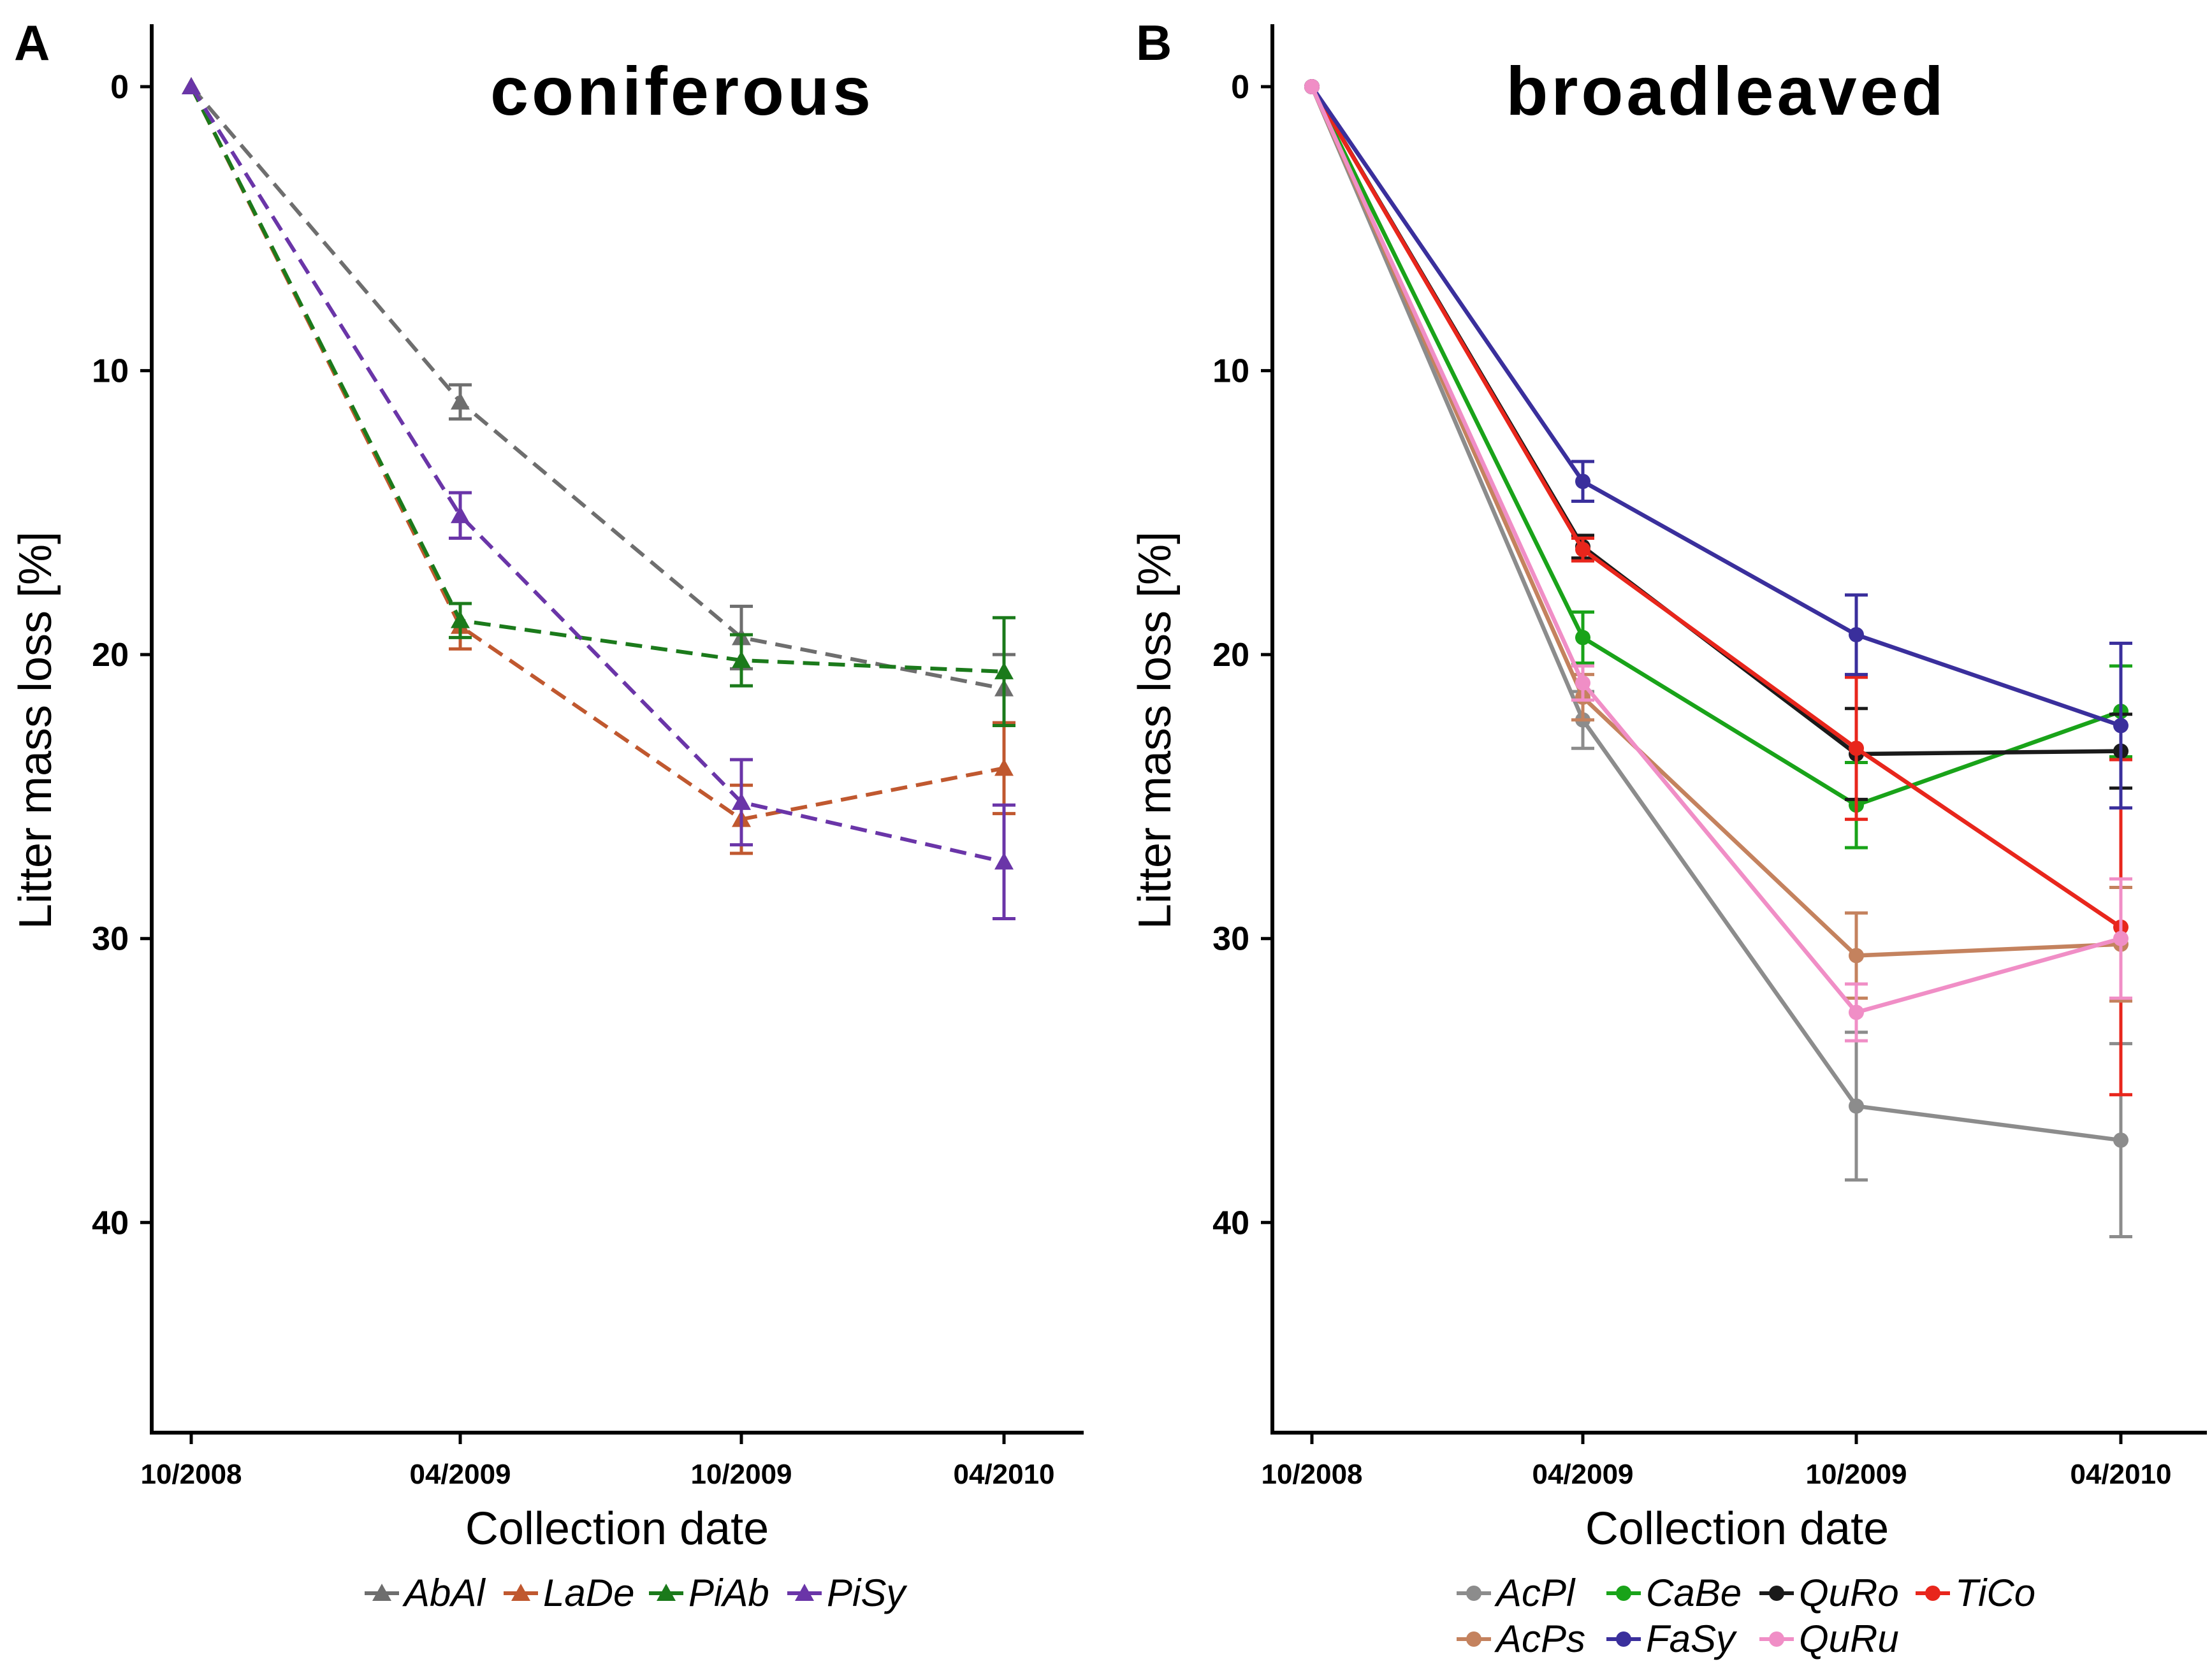 Image resolution: width=2212 pixels, height=1678 pixels. I want to click on legend-item-acpl: AcPl, so click(1516, 1593).